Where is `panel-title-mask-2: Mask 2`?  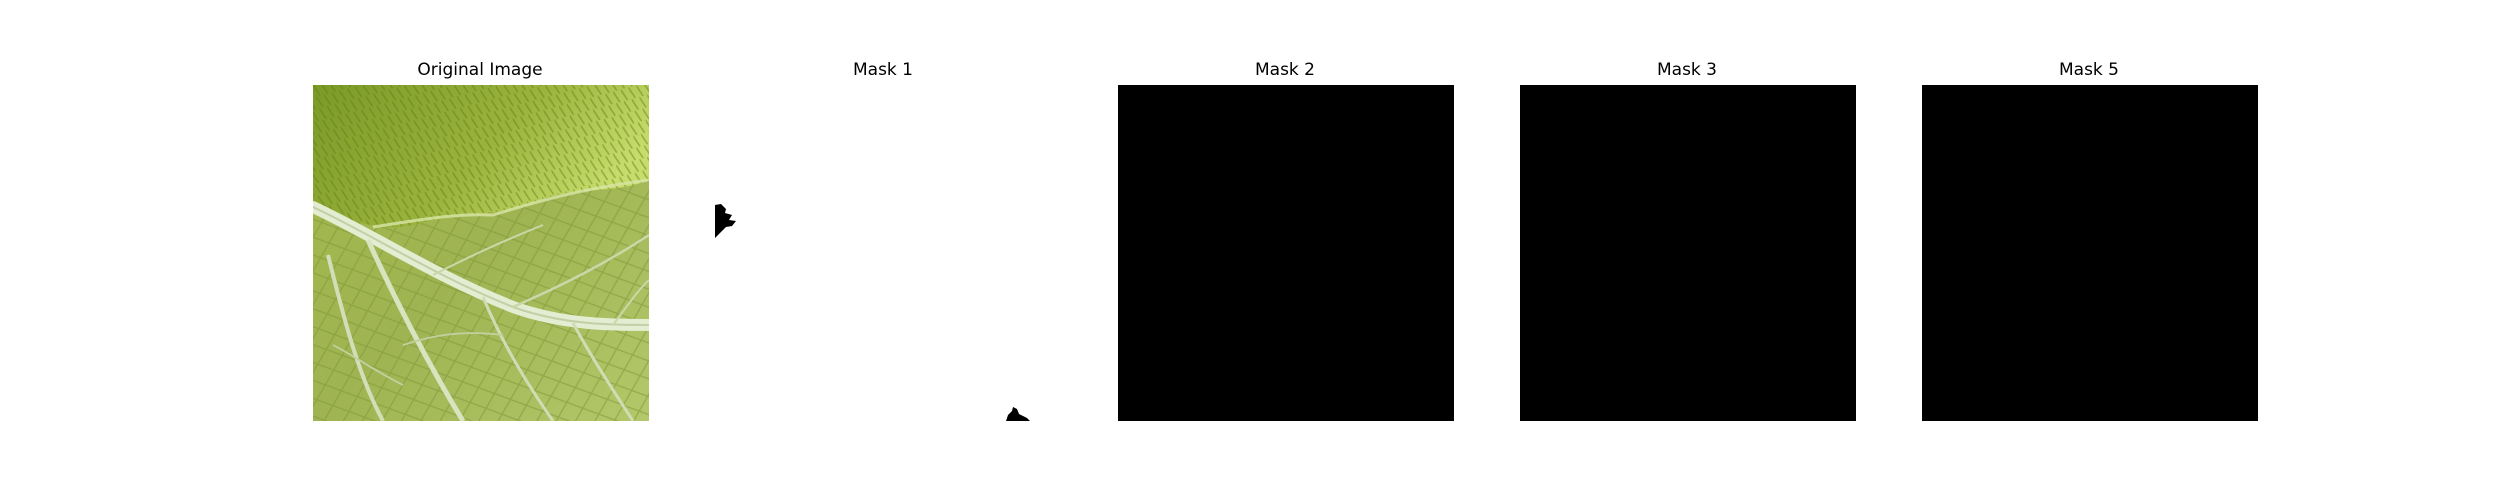
panel-title-mask-2: Mask 2 is located at coordinates (1284, 70).